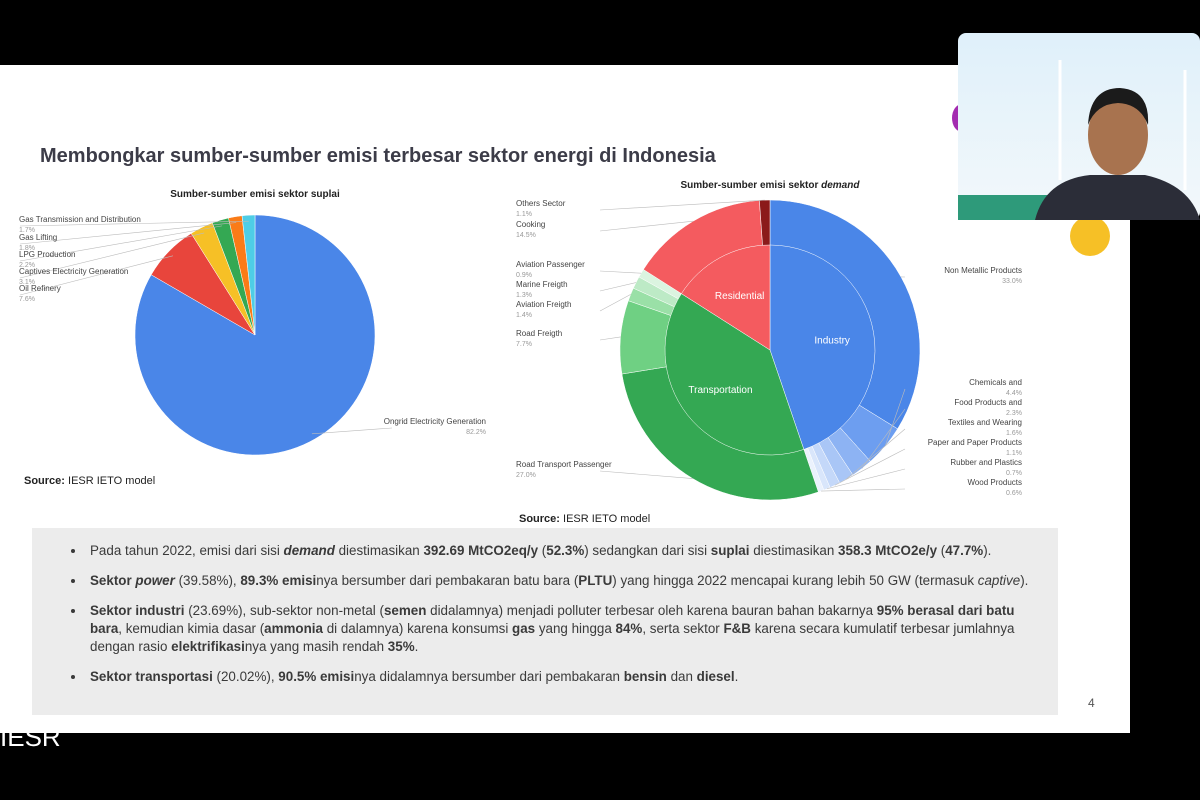 The width and height of the screenshot is (1200, 800). Describe the element at coordinates (1118, 135) in the screenshot. I see `person-head` at that location.